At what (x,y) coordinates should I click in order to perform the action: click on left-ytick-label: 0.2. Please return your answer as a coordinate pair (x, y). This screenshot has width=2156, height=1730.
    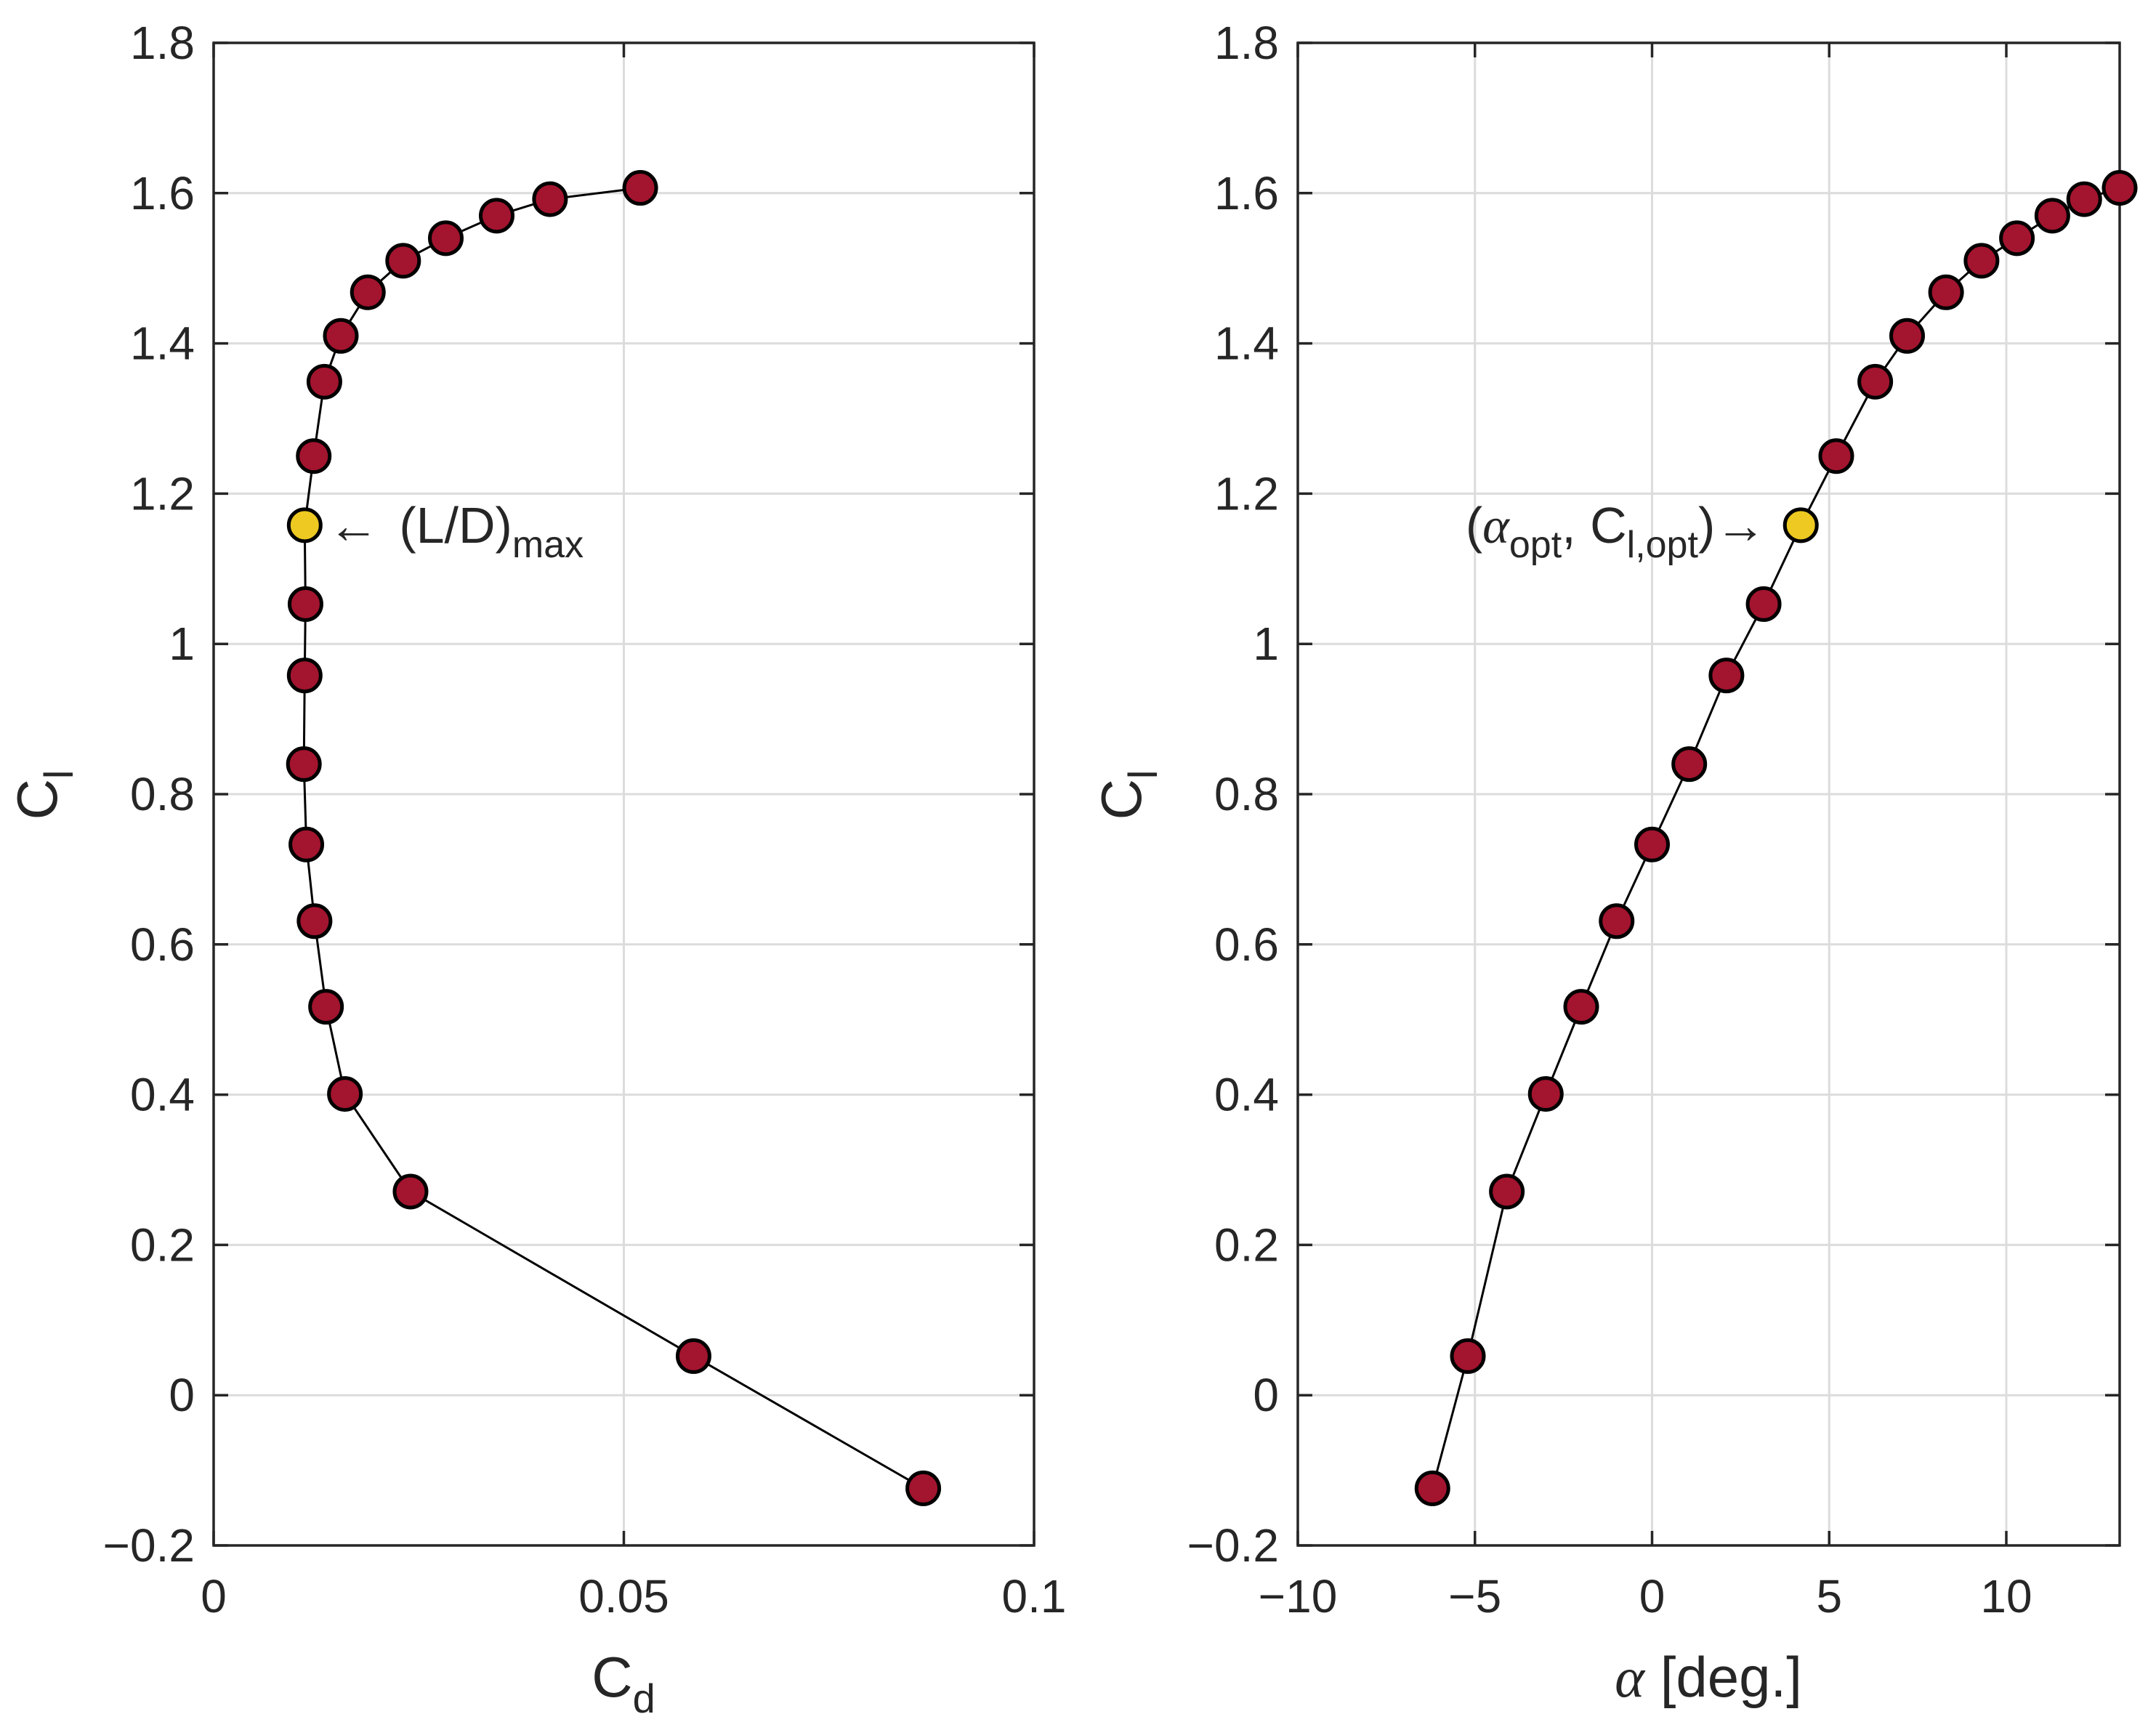
    Looking at the image, I should click on (162, 1244).